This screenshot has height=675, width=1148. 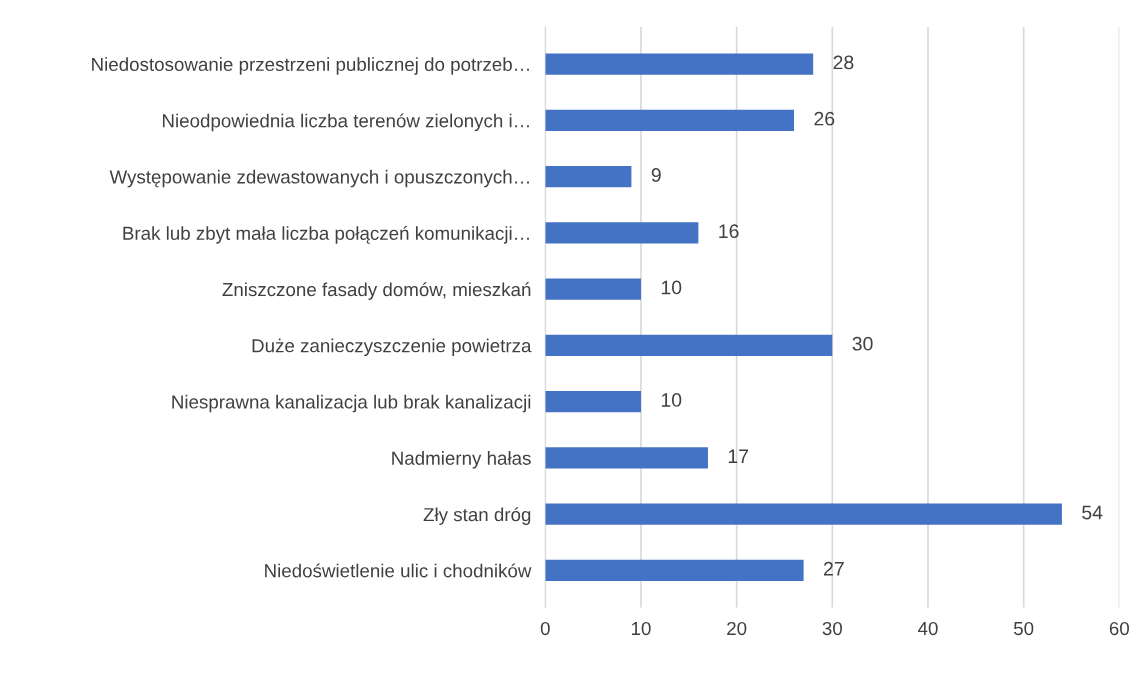 I want to click on x-tick-label: 20, so click(x=737, y=628).